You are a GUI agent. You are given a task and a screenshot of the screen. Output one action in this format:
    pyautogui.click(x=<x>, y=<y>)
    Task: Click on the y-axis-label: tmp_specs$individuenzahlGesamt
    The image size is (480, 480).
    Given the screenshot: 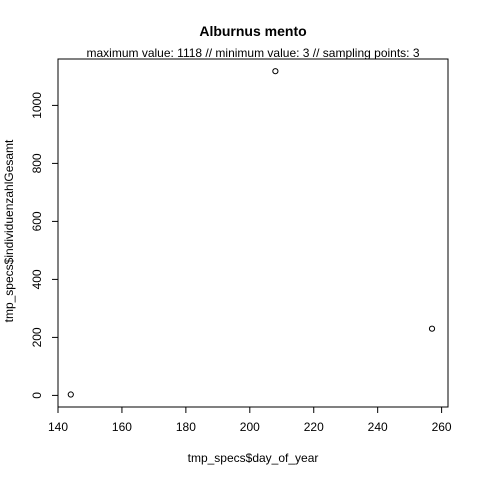 What is the action you would take?
    pyautogui.click(x=9, y=230)
    